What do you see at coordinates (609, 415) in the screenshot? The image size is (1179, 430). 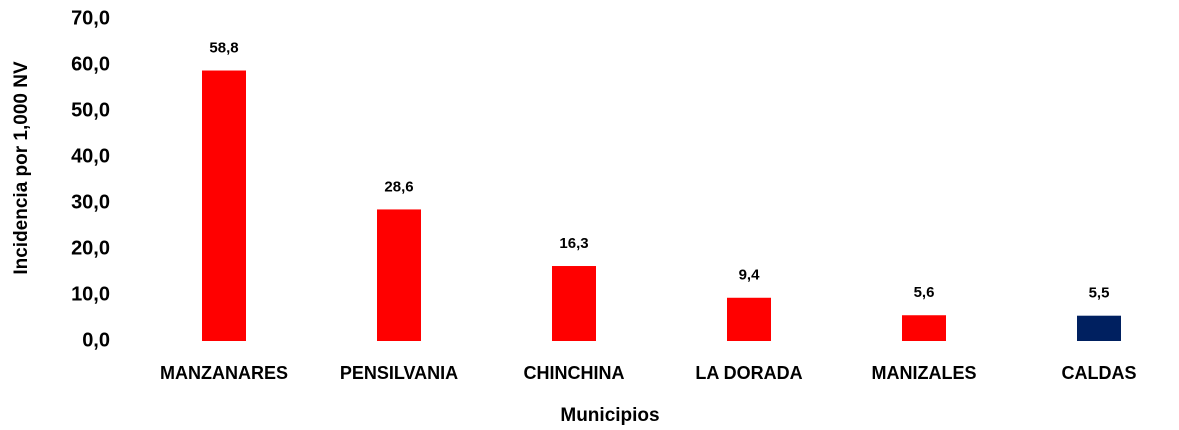 I see `x-axis-title: Municipios` at bounding box center [609, 415].